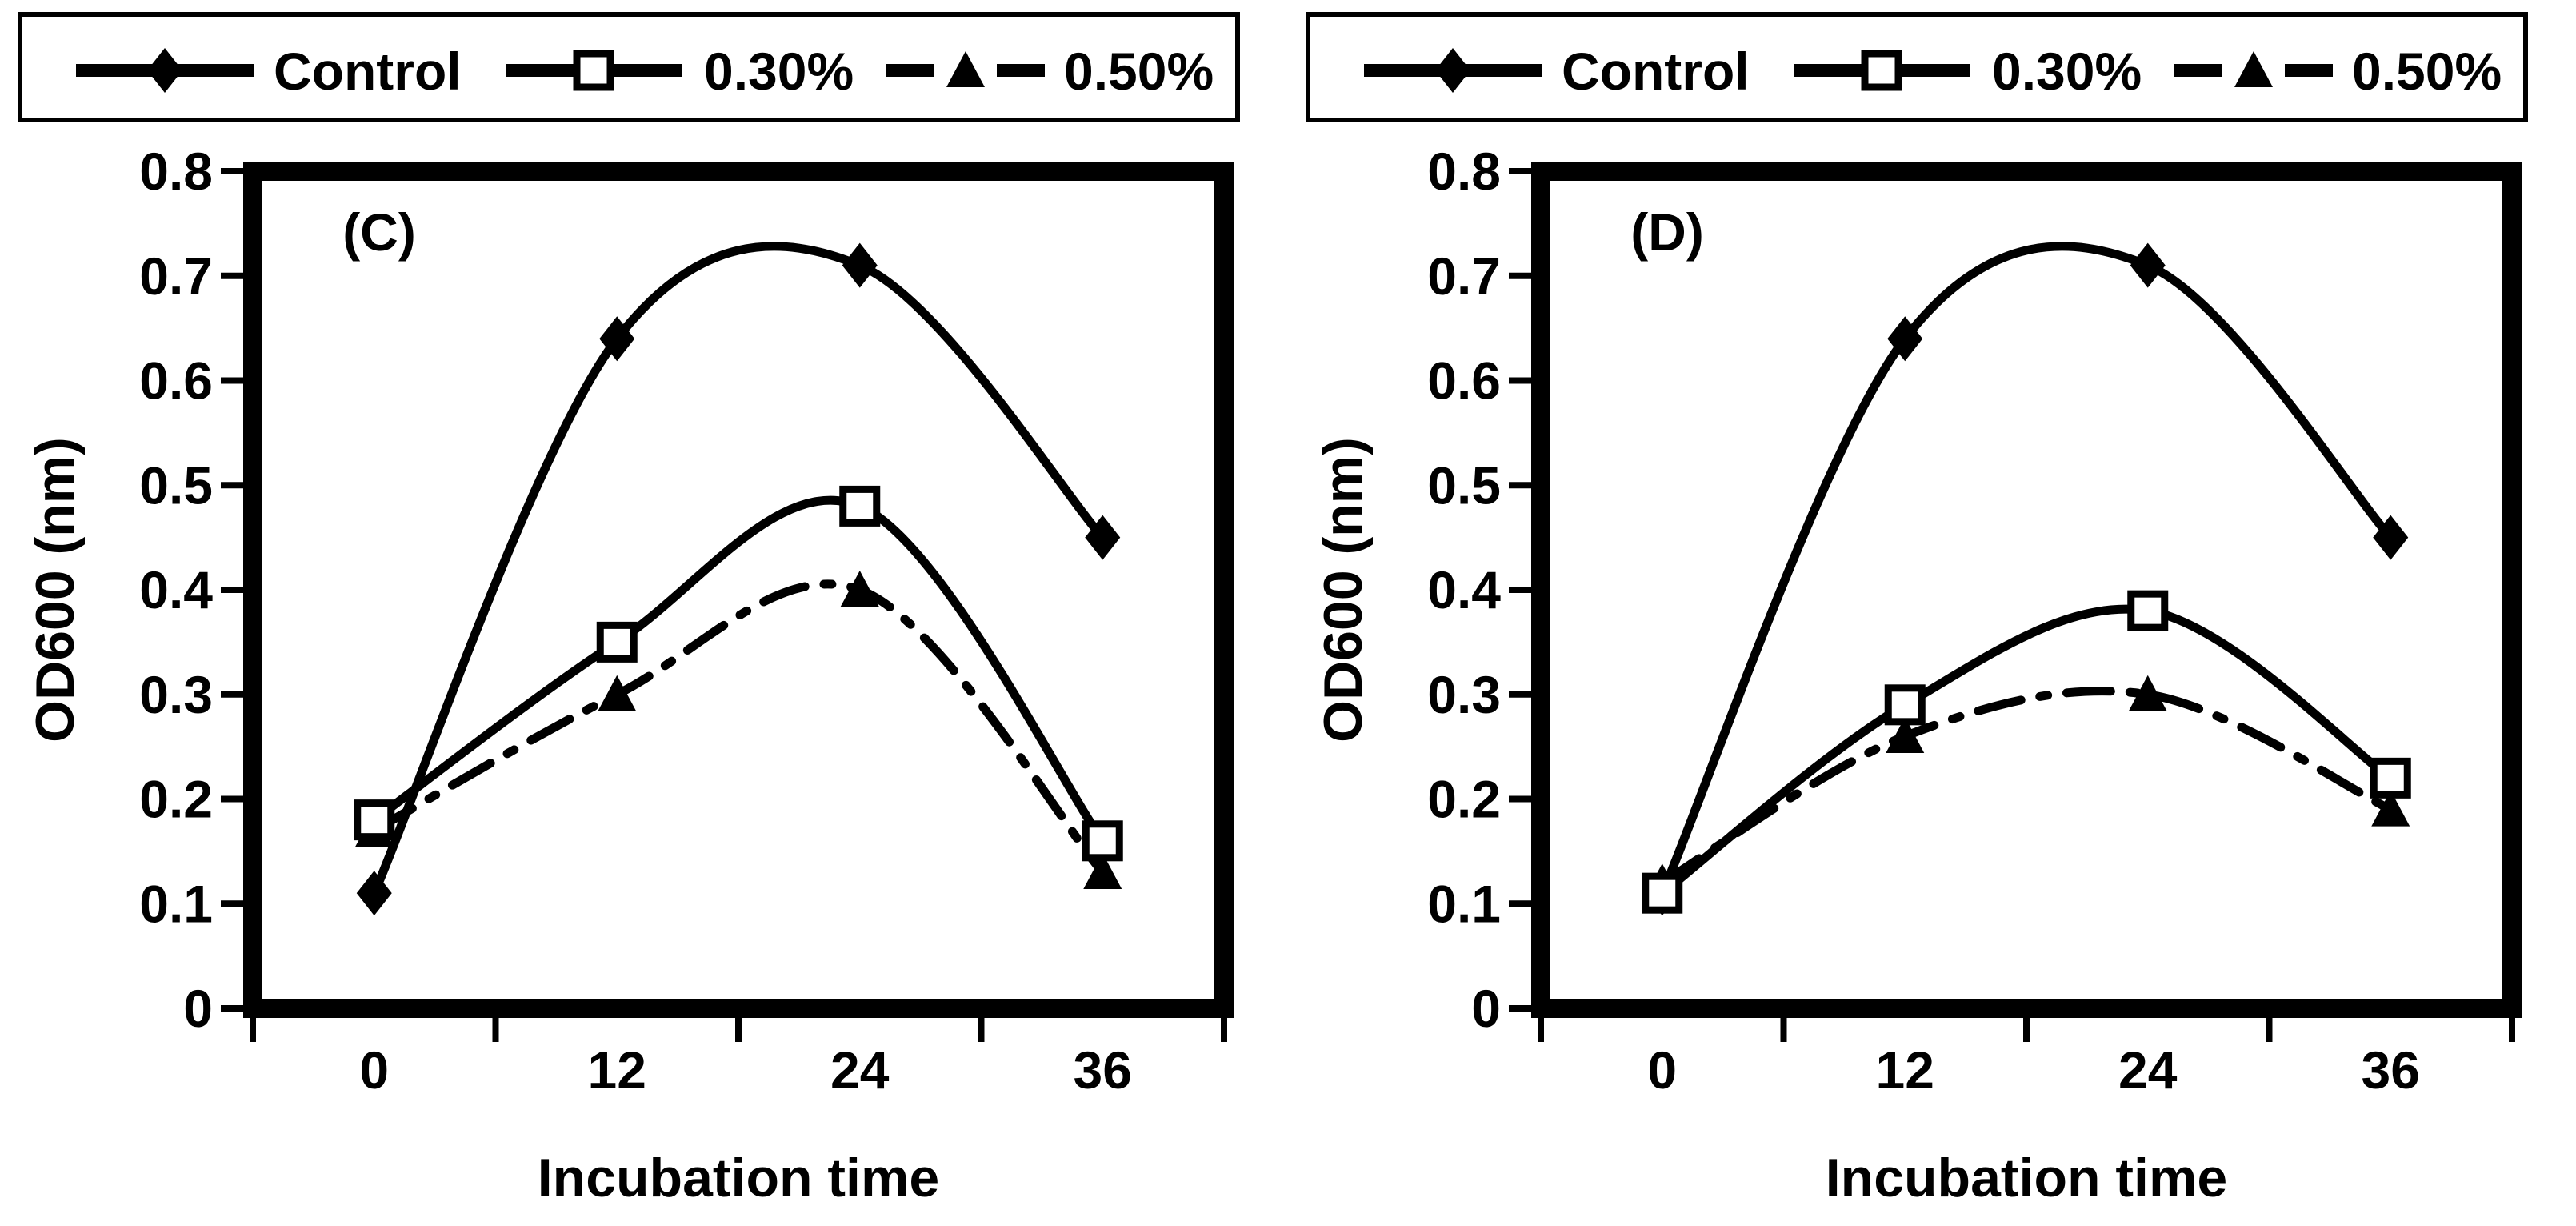 The image size is (2576, 1226). Describe the element at coordinates (379, 232) in the screenshot. I see `panel-letter: (C)` at that location.